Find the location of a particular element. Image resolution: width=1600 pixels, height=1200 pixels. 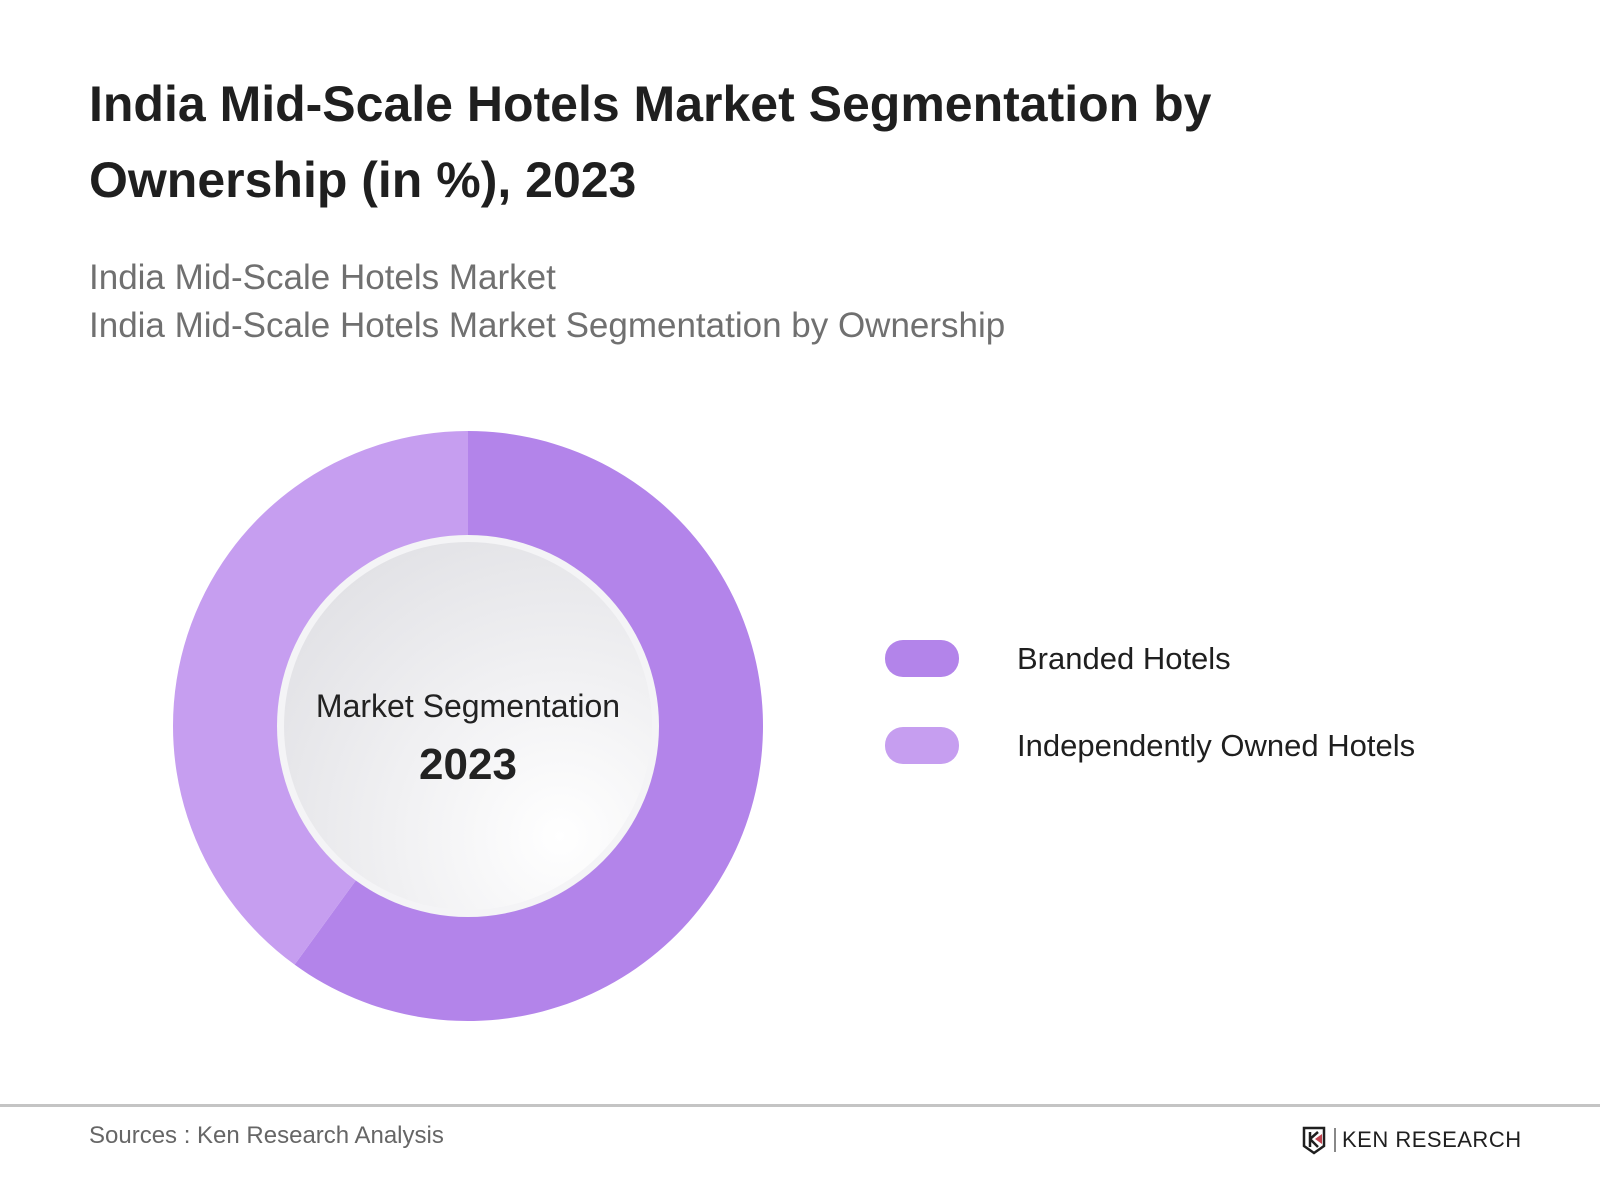

legend-label-branded: Branded Hotels is located at coordinates (1124, 658).